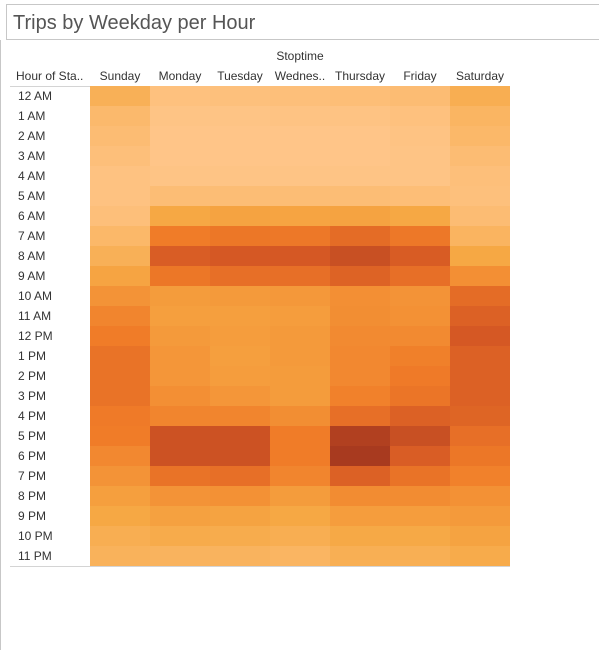 This screenshot has width=600, height=650. Describe the element at coordinates (300, 76) in the screenshot. I see `column-header: Wednes..` at that location.